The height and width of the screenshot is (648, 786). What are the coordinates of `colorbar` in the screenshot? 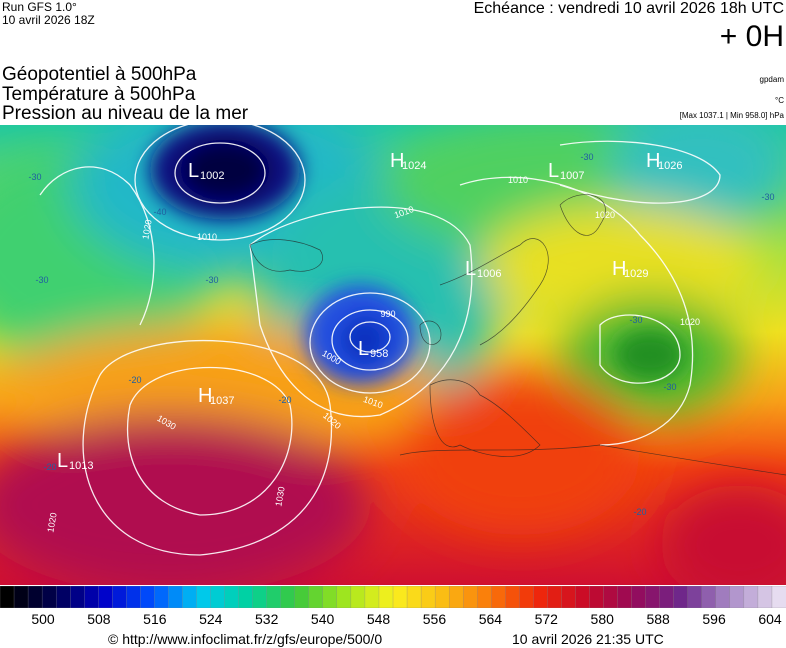 It's located at (393, 597).